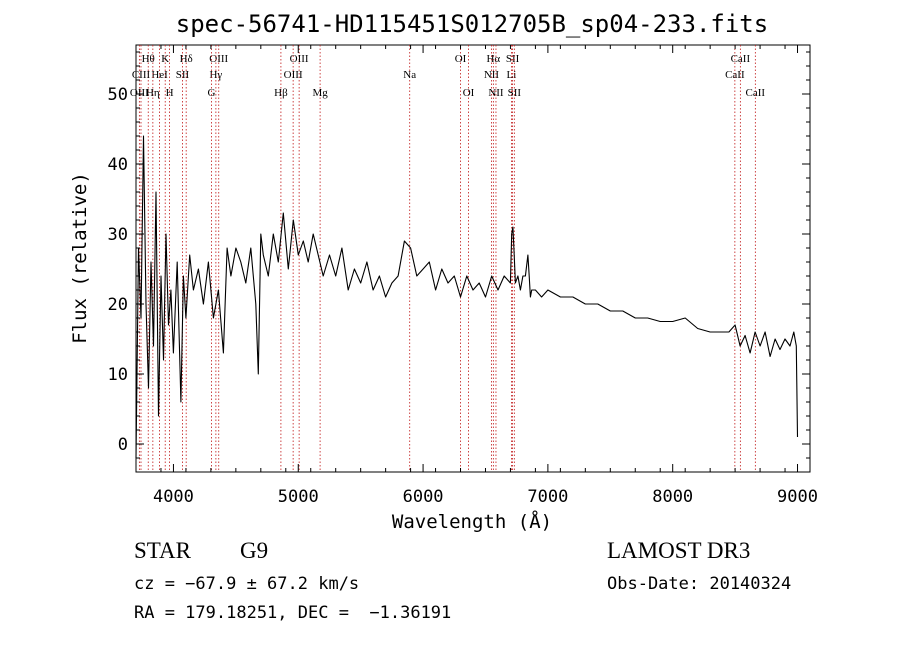 Image resolution: width=900 pixels, height=649 pixels. What do you see at coordinates (293, 613) in the screenshot?
I see `ra-dec: RA = 179.18251, DEC = −1.36191` at bounding box center [293, 613].